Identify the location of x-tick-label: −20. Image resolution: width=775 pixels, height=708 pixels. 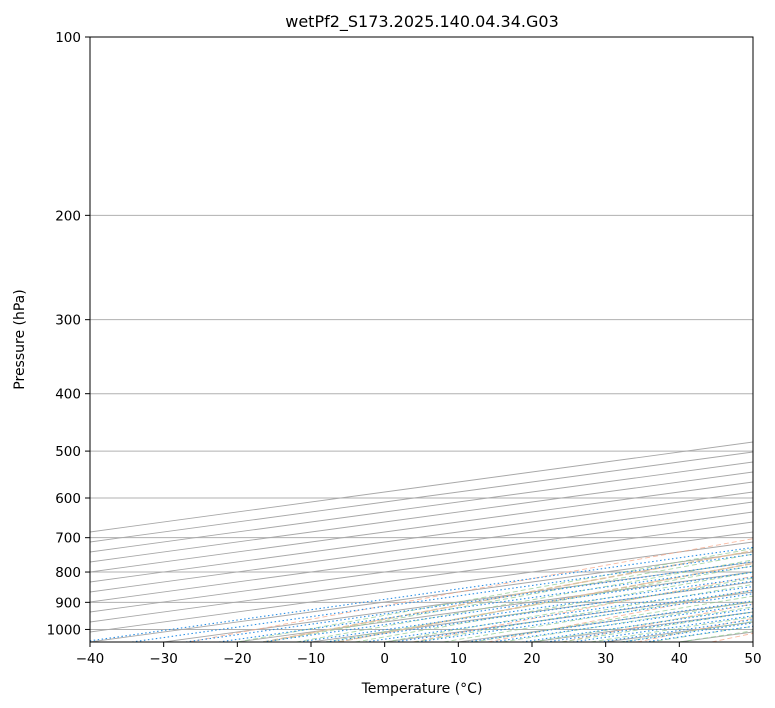
(237, 659).